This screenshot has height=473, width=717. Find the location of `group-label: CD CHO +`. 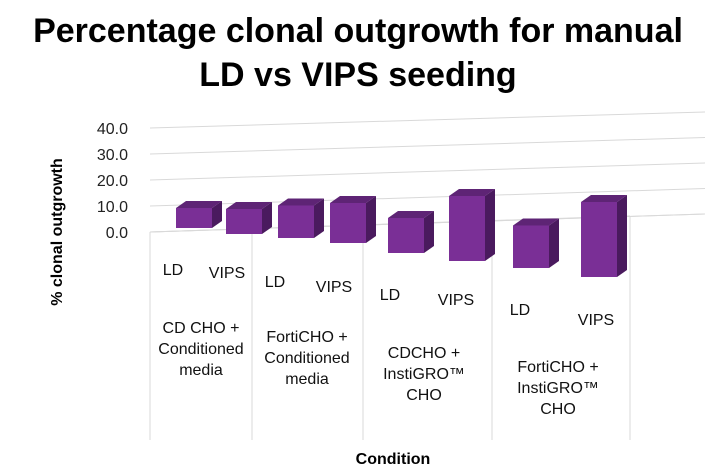

group-label: CD CHO + is located at coordinates (201, 328).